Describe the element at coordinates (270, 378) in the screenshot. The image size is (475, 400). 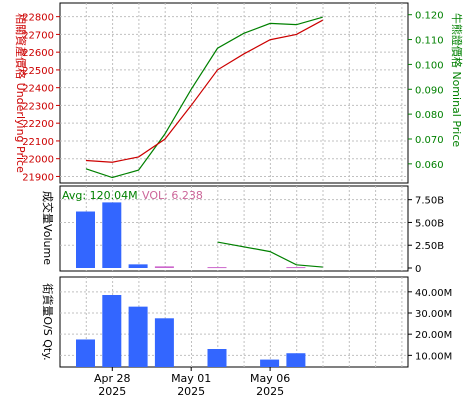
I see `x-tick-label: May 06` at that location.